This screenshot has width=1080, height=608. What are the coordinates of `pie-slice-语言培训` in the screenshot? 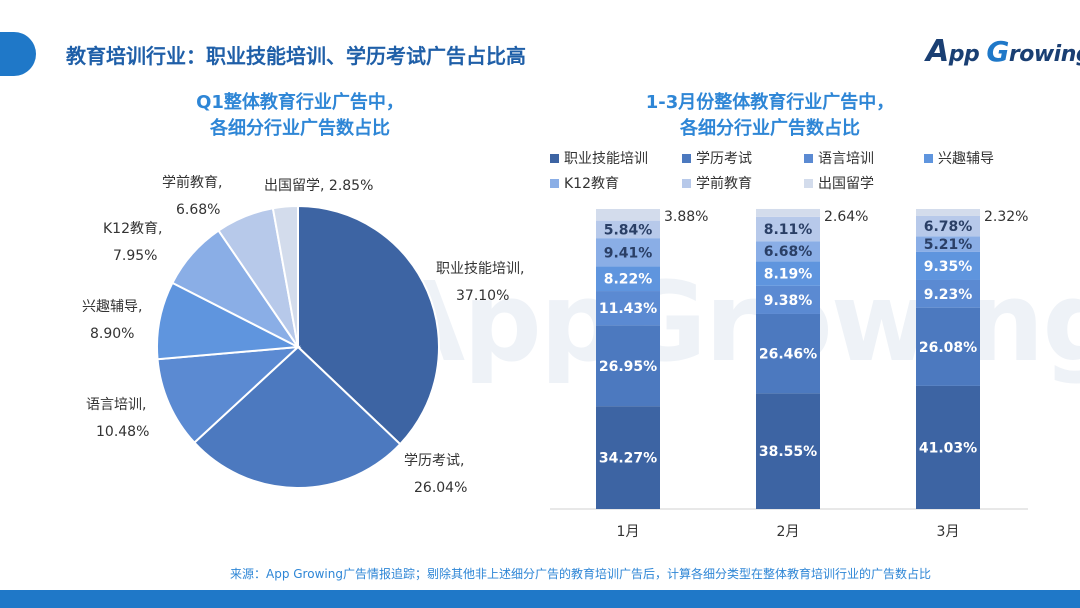 It's located at (228, 395).